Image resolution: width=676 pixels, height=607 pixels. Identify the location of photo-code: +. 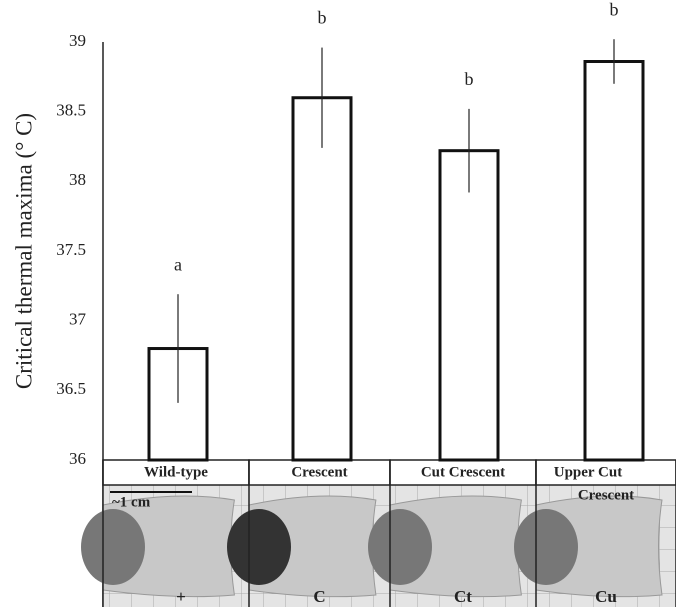
(181, 596).